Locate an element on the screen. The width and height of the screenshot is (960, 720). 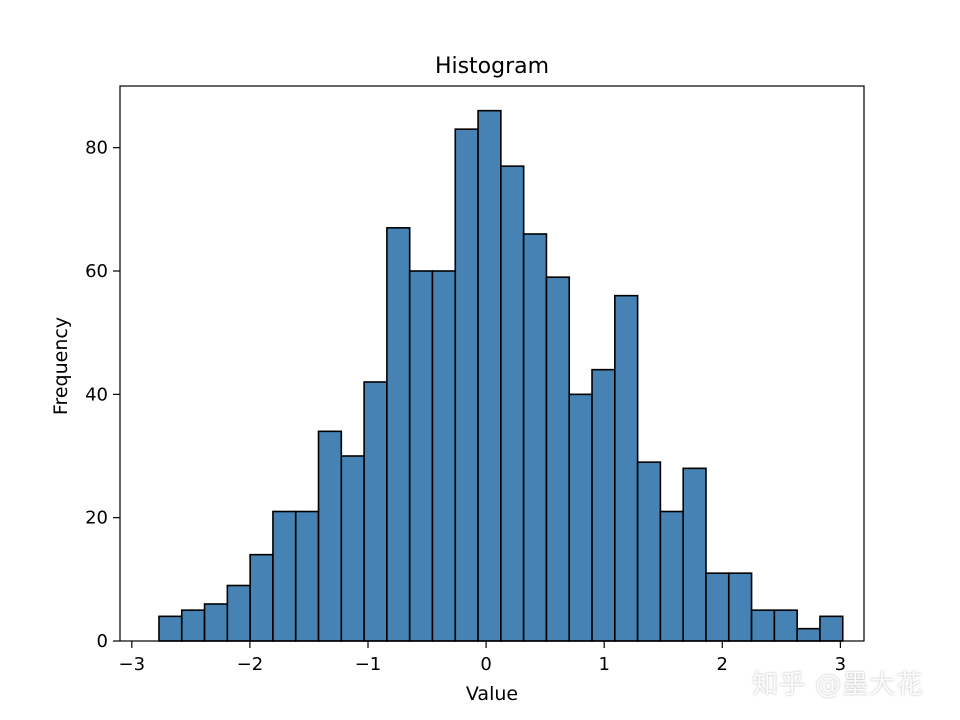
x-axis-label: Value is located at coordinates (492, 694).